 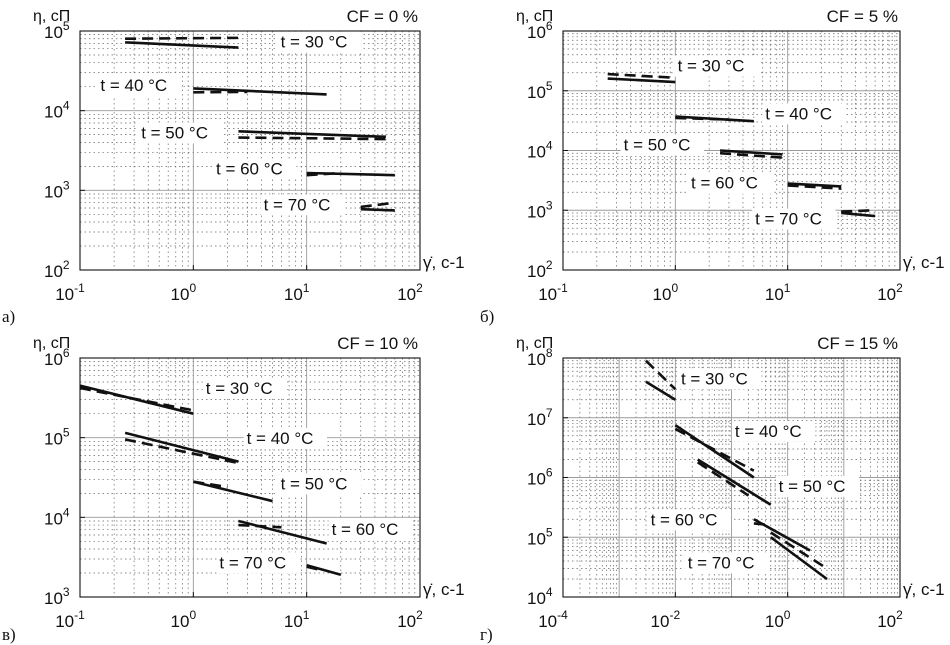 I want to click on y-tick-label: 10⁷, so click(x=540, y=417).